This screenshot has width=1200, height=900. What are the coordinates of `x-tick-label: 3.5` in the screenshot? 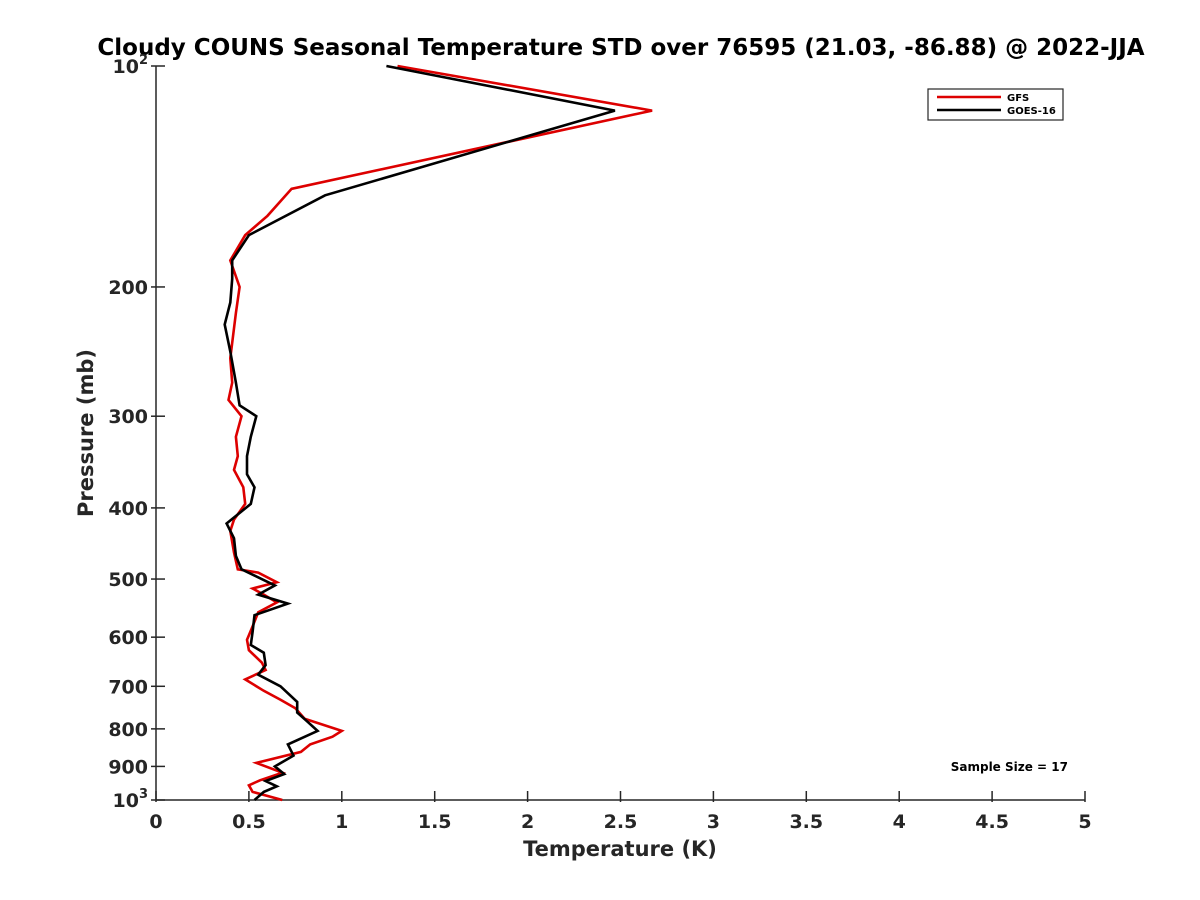 It's located at (806, 822).